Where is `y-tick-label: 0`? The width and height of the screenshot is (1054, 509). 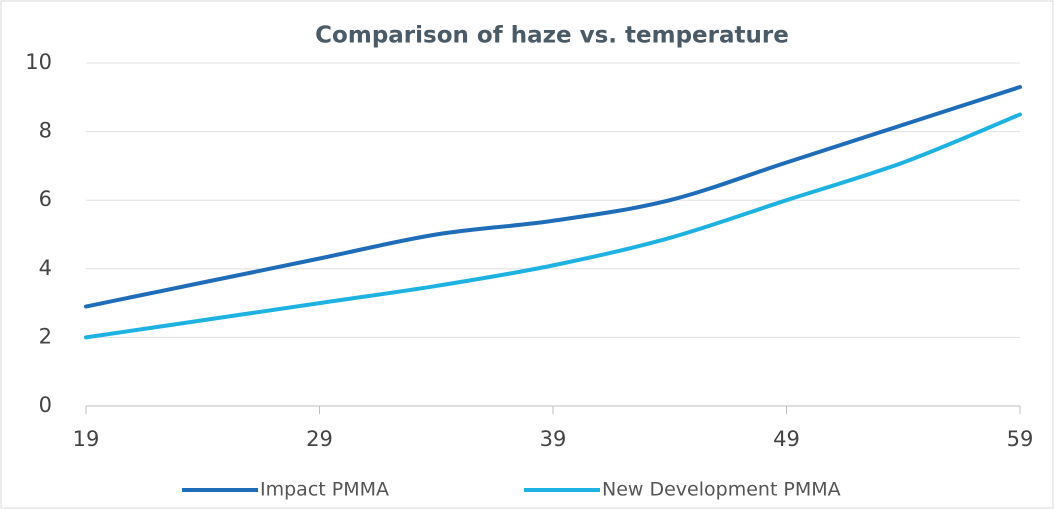
y-tick-label: 0 is located at coordinates (45, 405).